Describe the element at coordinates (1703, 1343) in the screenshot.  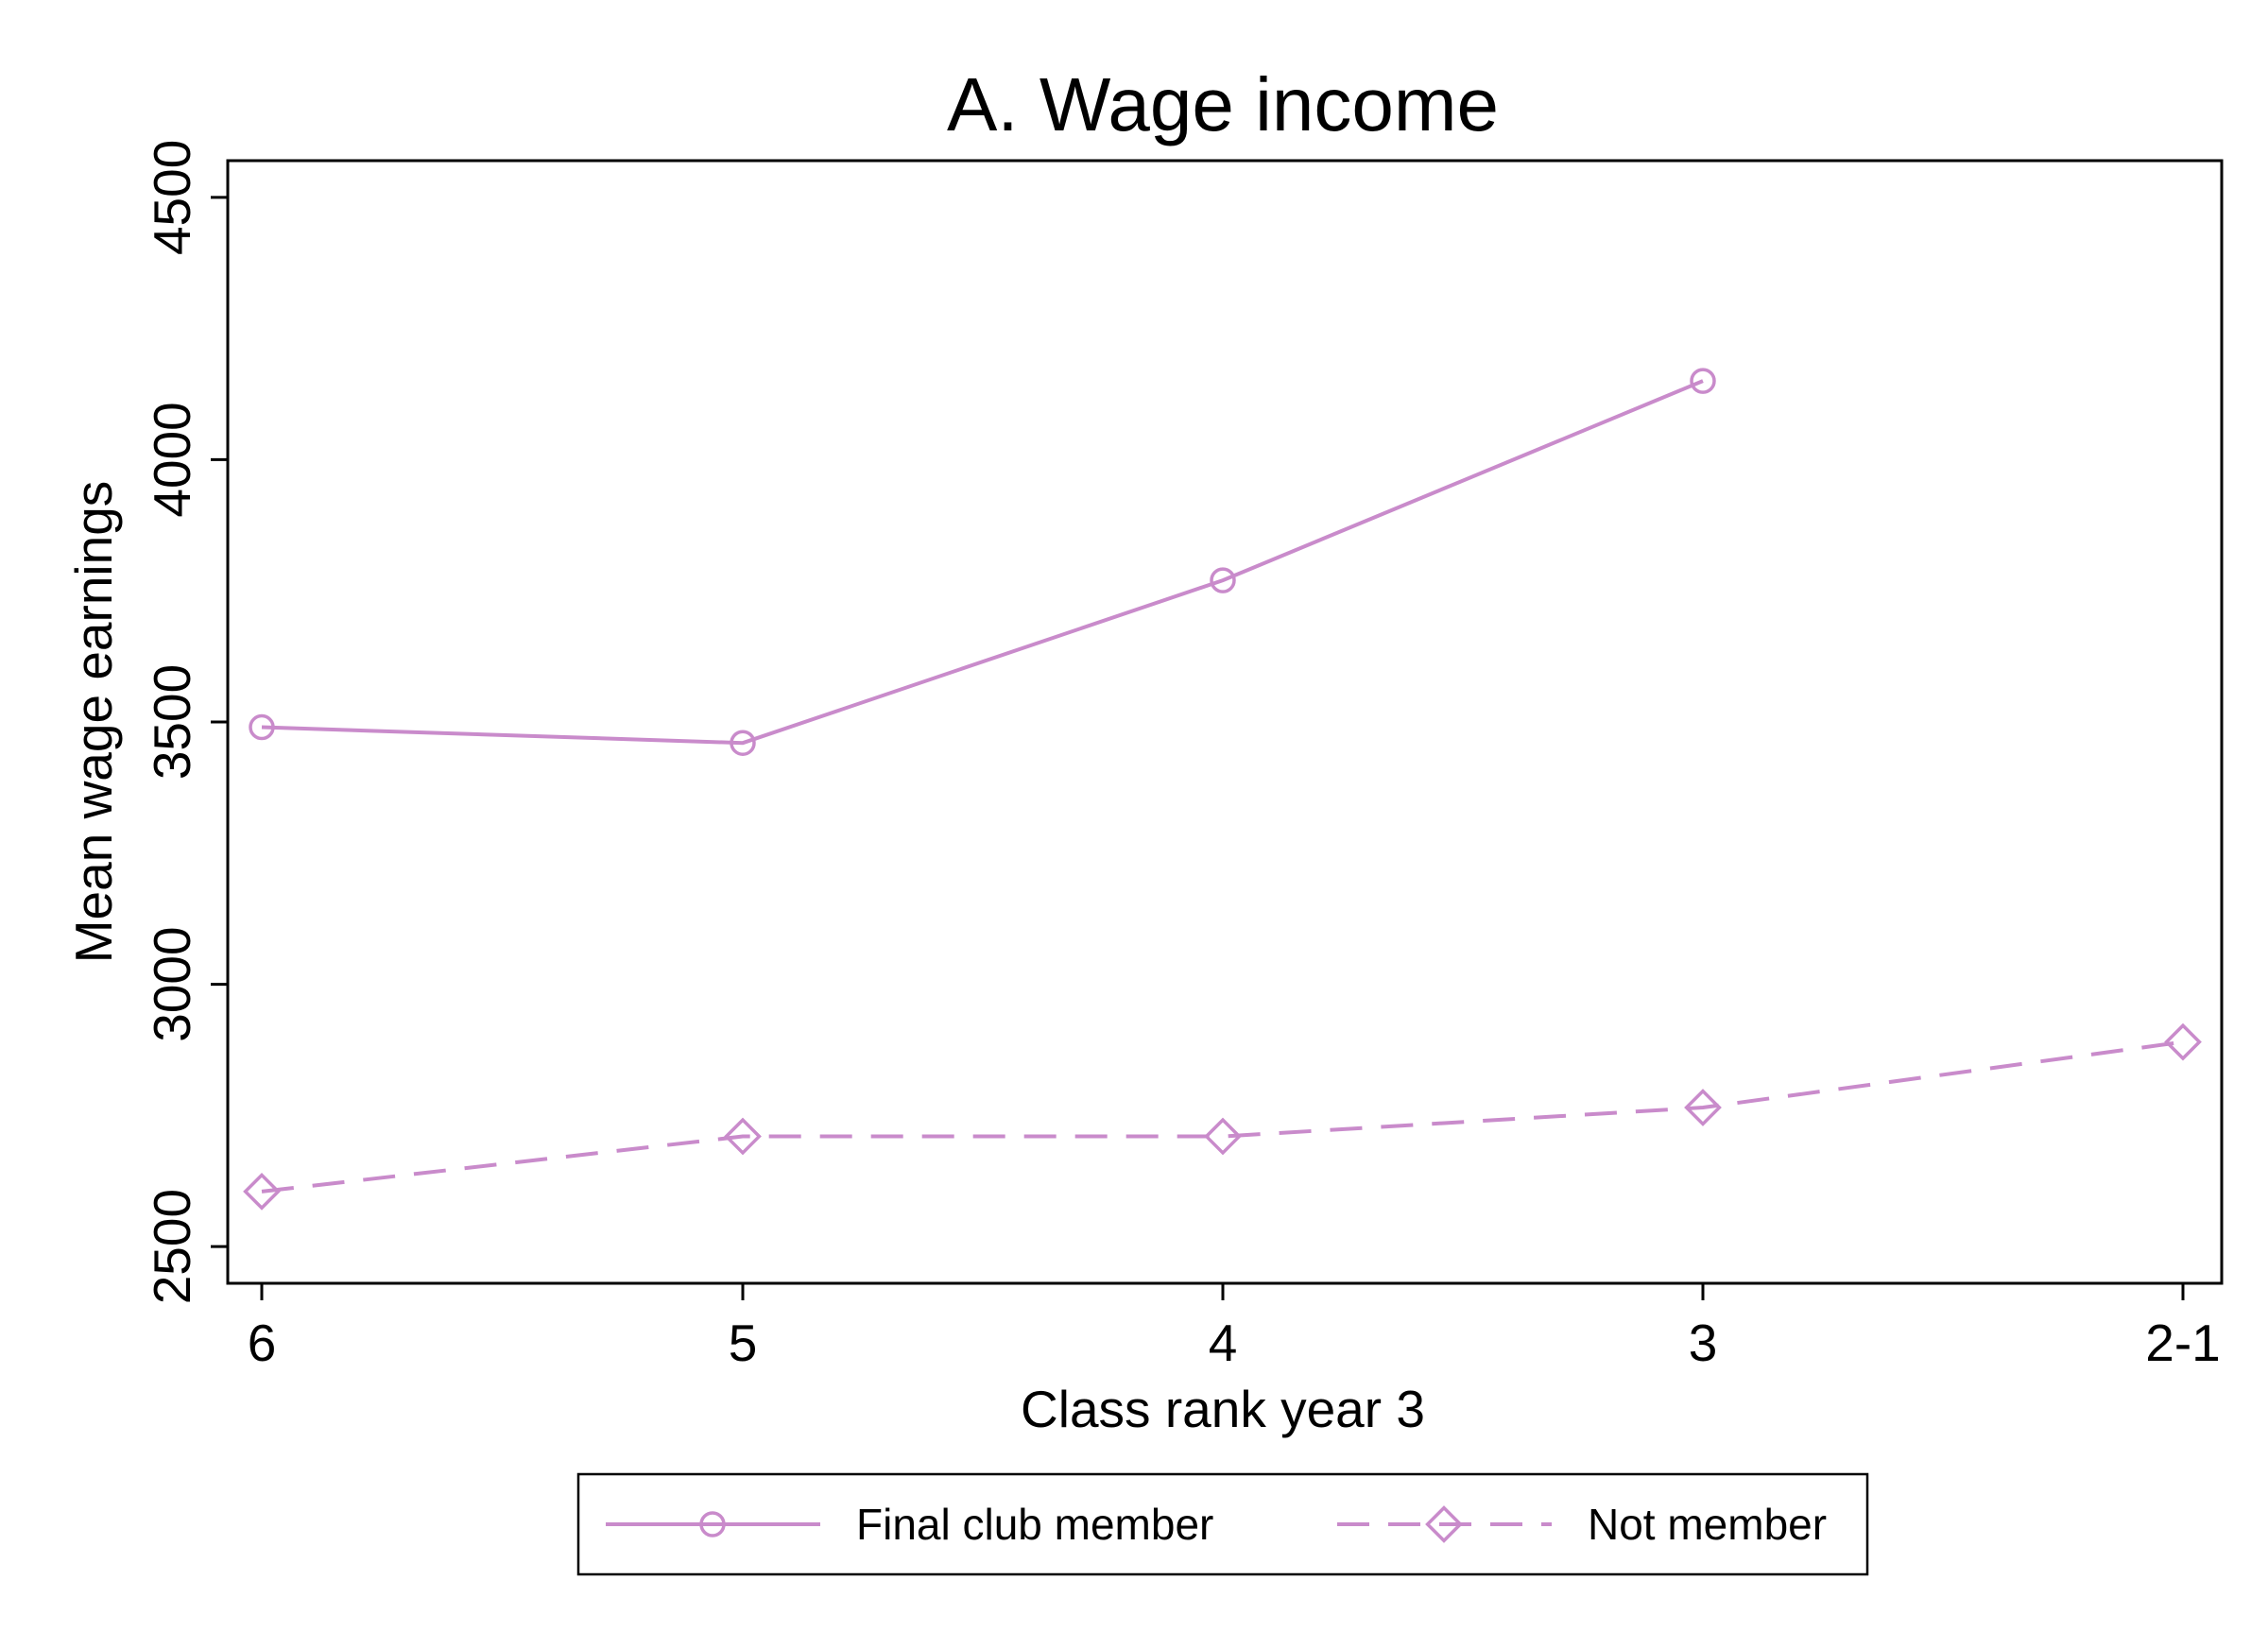
I see `x-tick-label: 3` at that location.